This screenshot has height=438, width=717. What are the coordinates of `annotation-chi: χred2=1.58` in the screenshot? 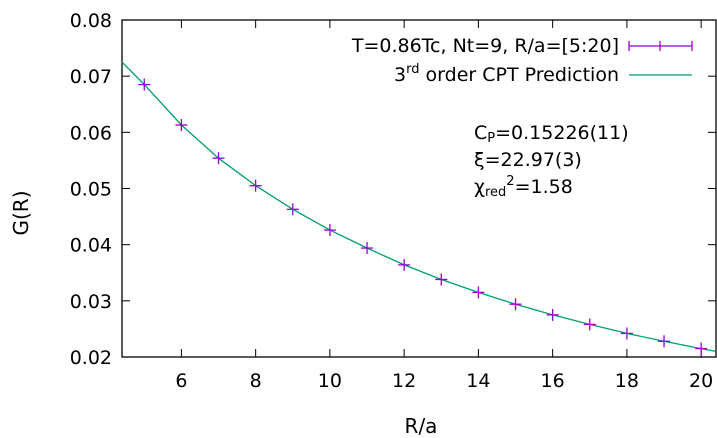 It's located at (523, 187).